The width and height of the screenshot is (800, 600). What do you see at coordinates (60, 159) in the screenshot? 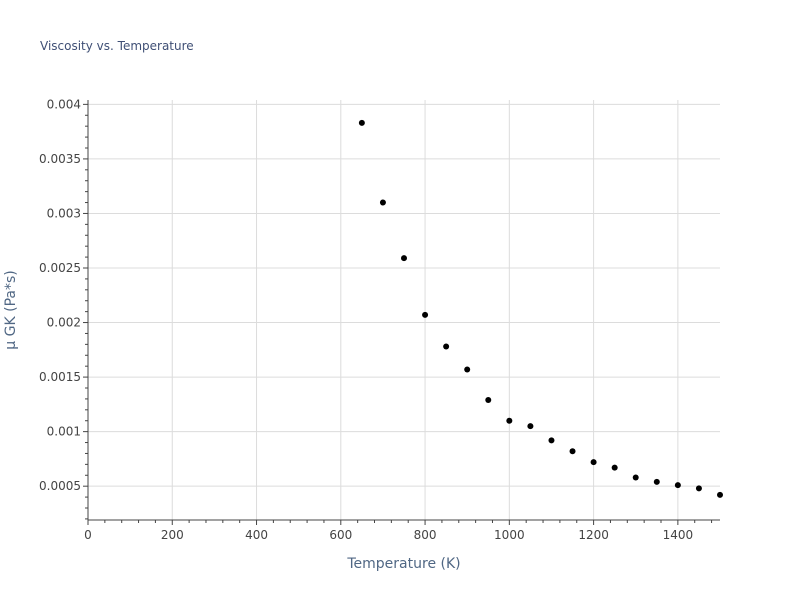
I see `y-tick-label: 0.0035` at bounding box center [60, 159].